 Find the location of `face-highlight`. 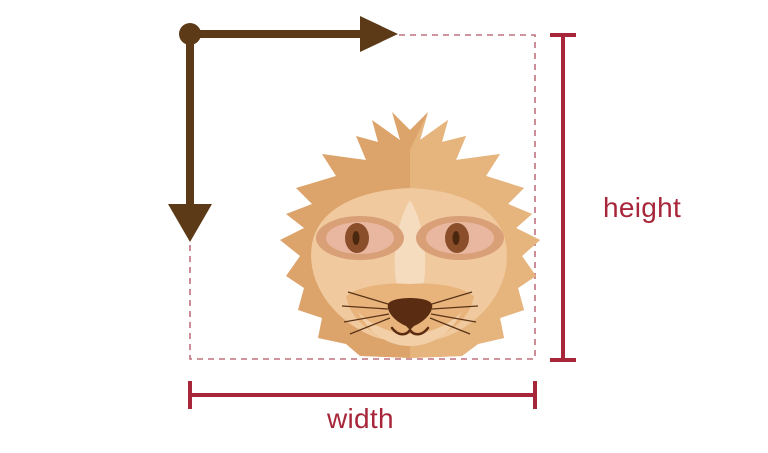

face-highlight is located at coordinates (410, 250).